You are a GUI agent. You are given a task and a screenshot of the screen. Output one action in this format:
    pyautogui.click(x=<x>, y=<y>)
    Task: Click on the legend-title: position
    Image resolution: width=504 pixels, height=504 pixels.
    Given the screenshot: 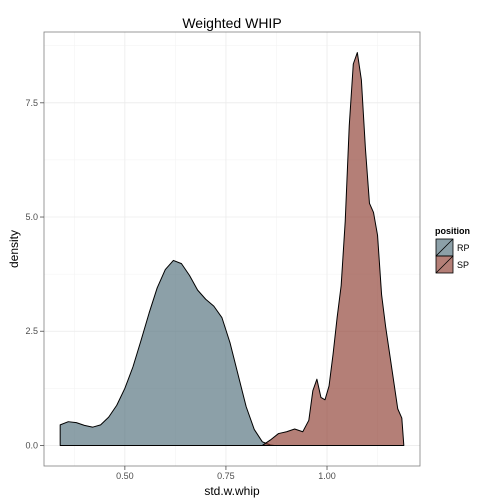 What is the action you would take?
    pyautogui.click(x=452, y=231)
    